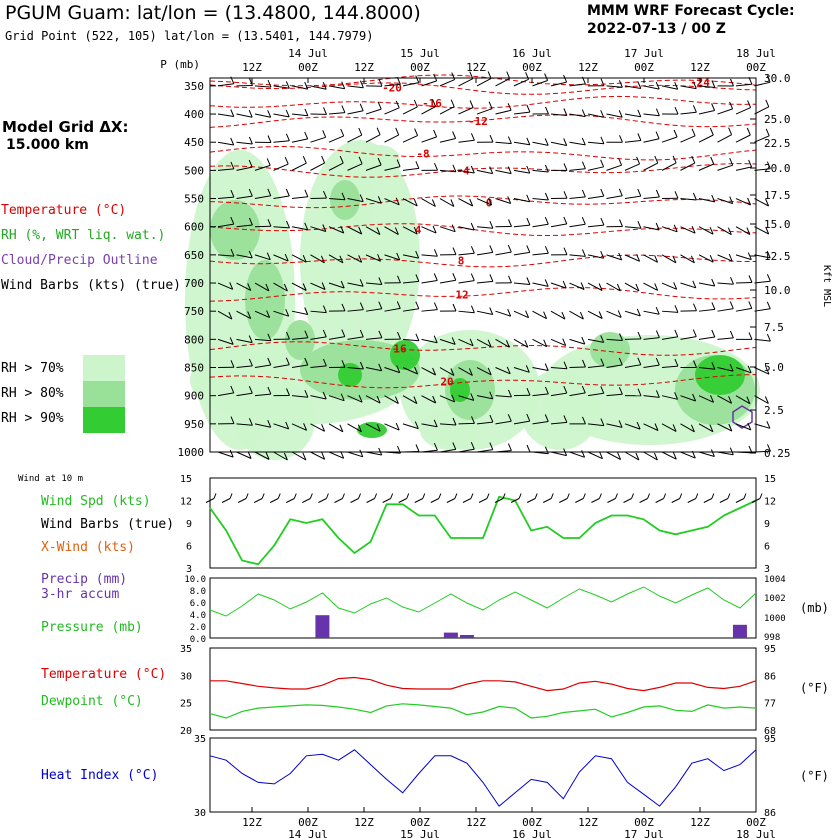  Describe the element at coordinates (777, 256) in the screenshot. I see `h-tick-label: 12.5` at that location.